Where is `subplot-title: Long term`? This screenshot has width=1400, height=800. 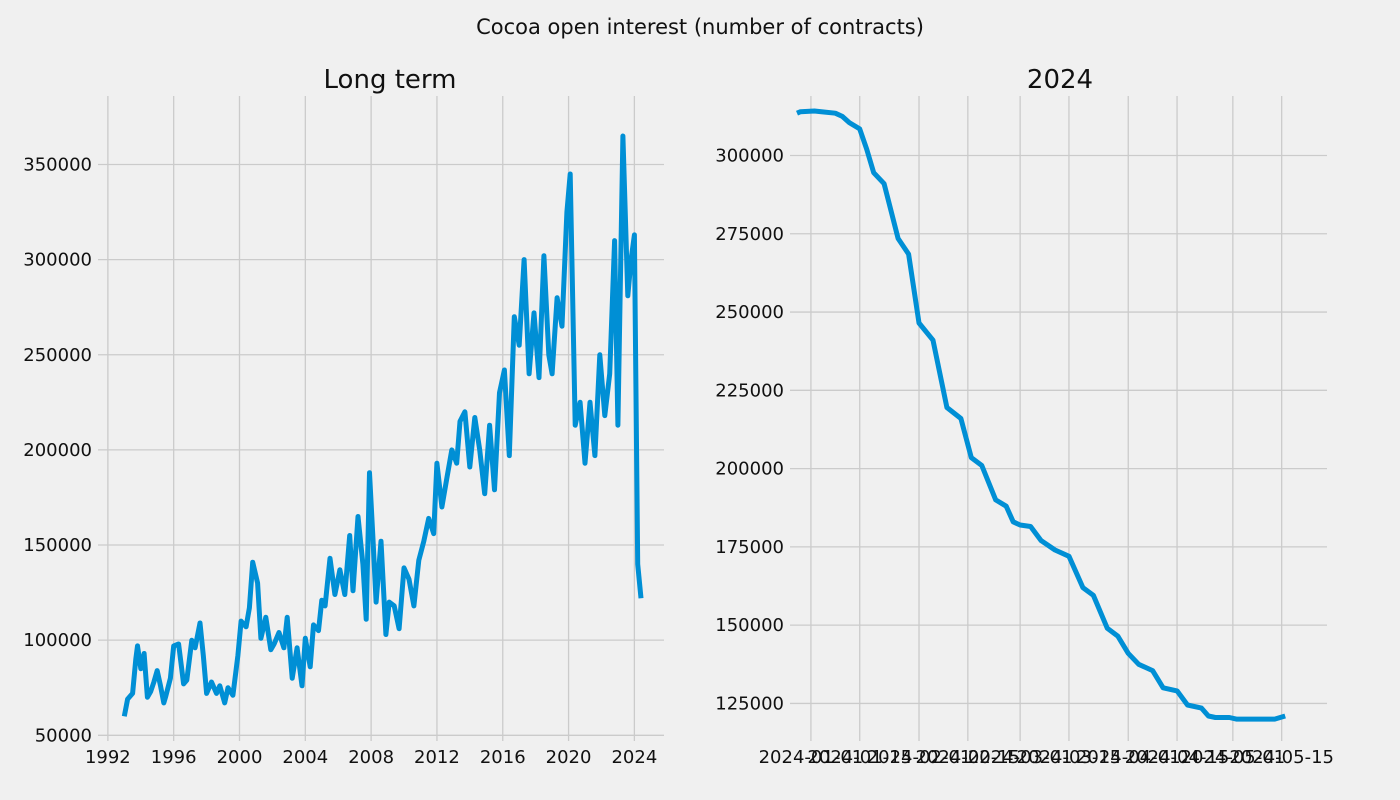 subplot-title: Long term is located at coordinates (390, 80).